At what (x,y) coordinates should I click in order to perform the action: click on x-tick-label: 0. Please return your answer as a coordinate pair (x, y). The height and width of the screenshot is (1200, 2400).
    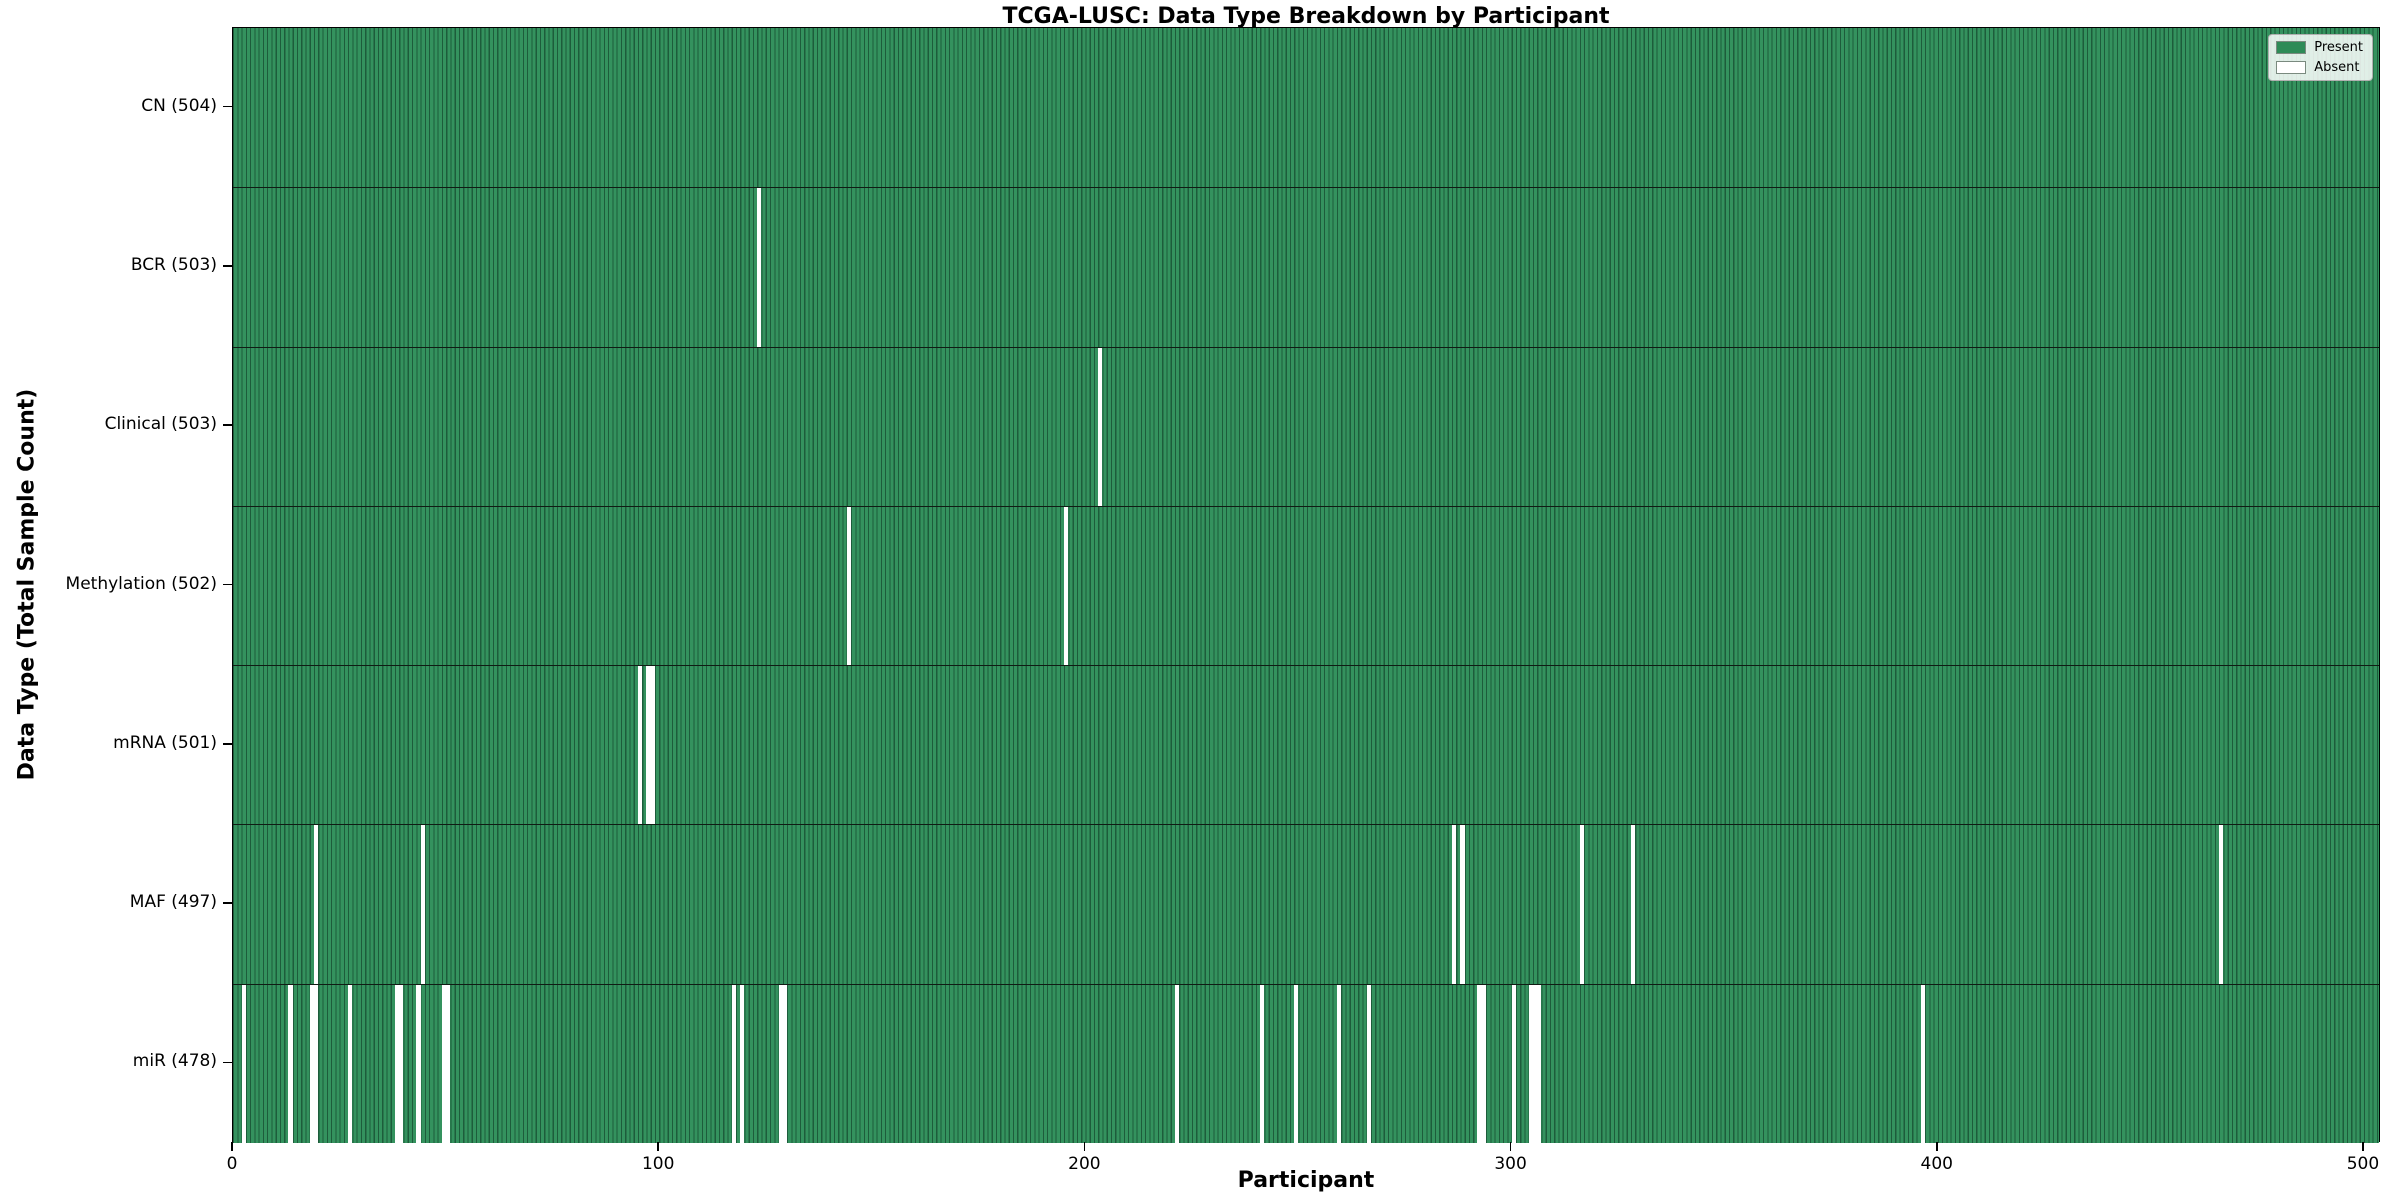
    Looking at the image, I should click on (232, 1164).